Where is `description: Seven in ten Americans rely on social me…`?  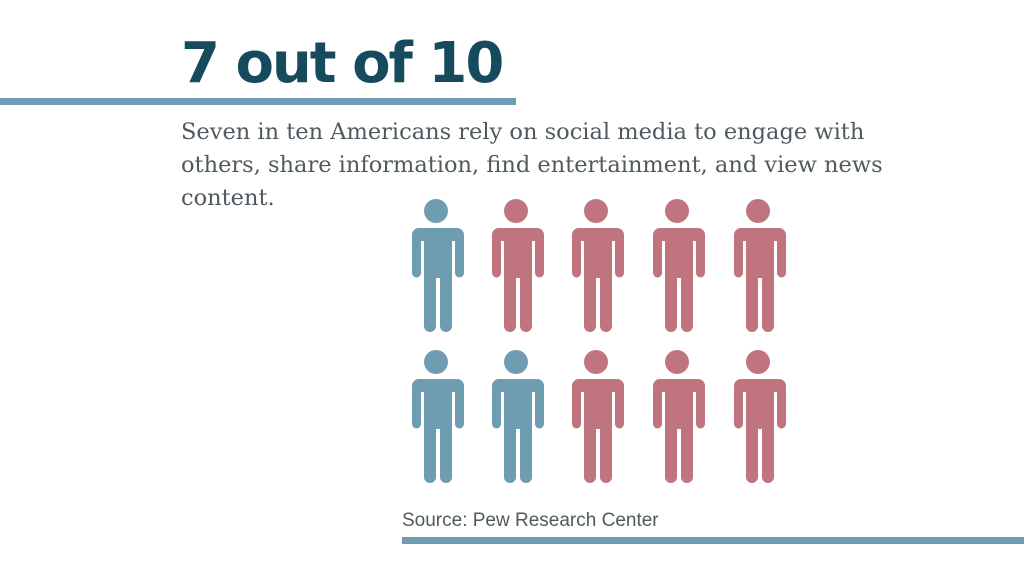 description: Seven in ten Americans rely on social me… is located at coordinates (532, 165).